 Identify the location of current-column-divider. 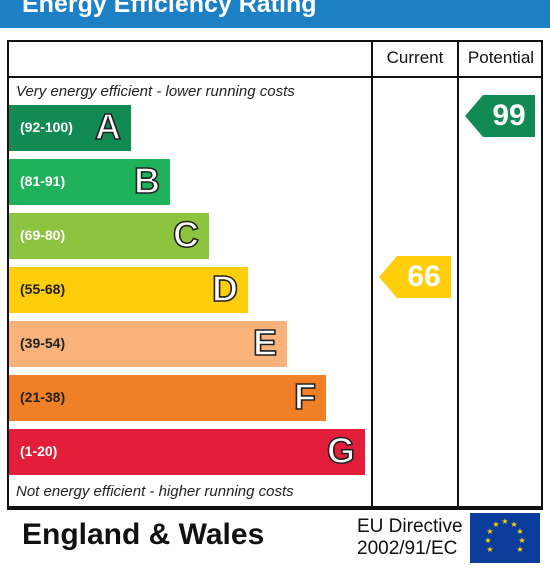
(372, 274).